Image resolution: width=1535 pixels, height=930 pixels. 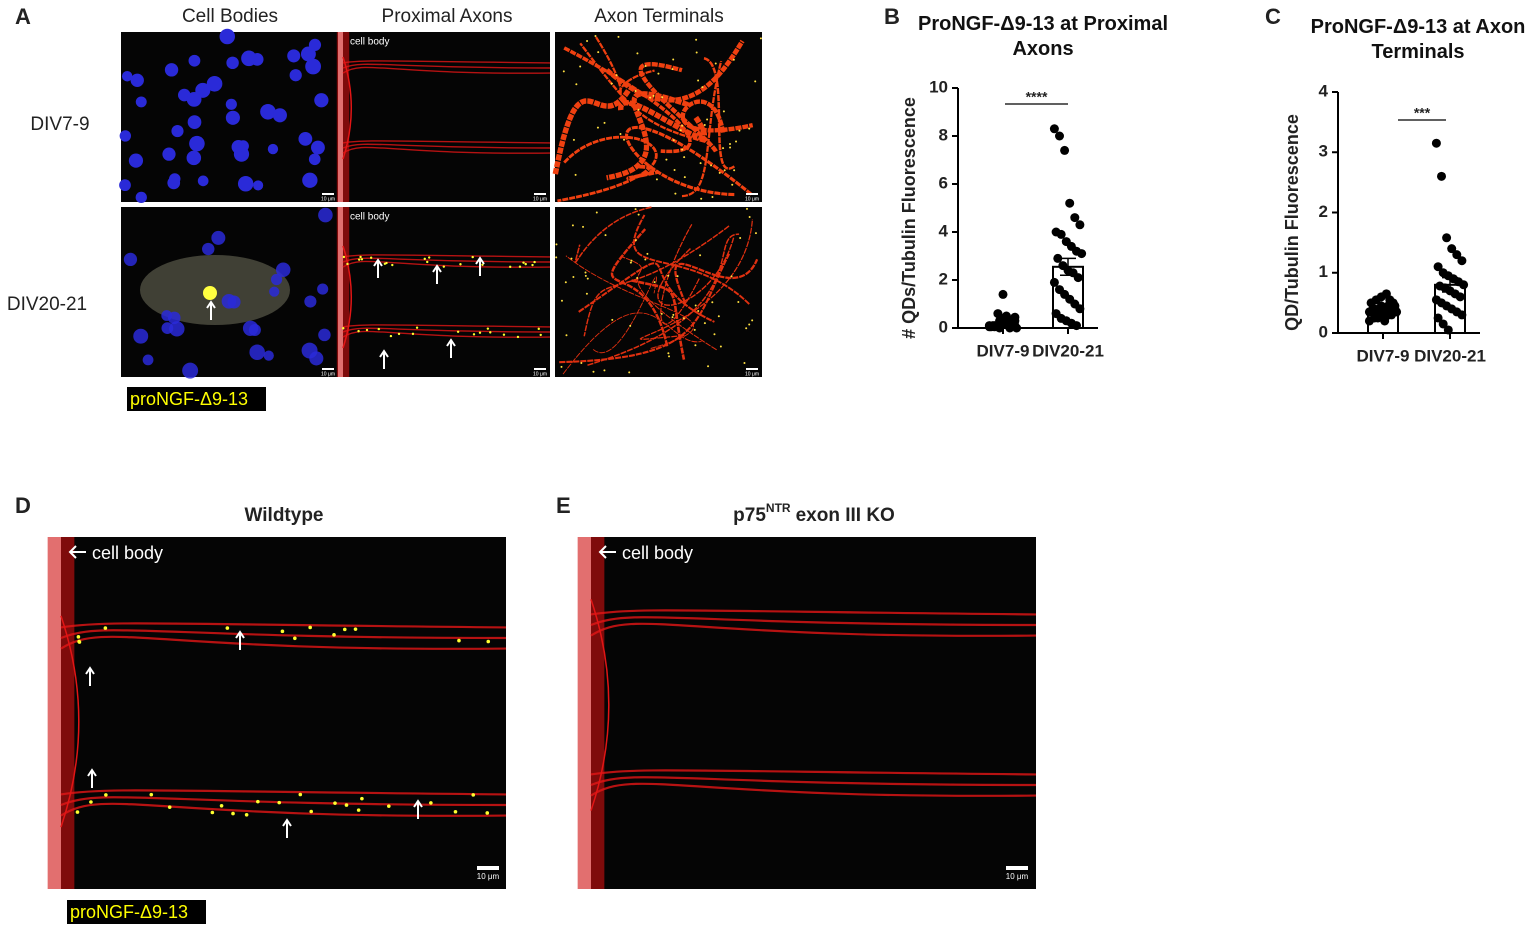 I want to click on column-header: Axon Terminals, so click(x=659, y=16).